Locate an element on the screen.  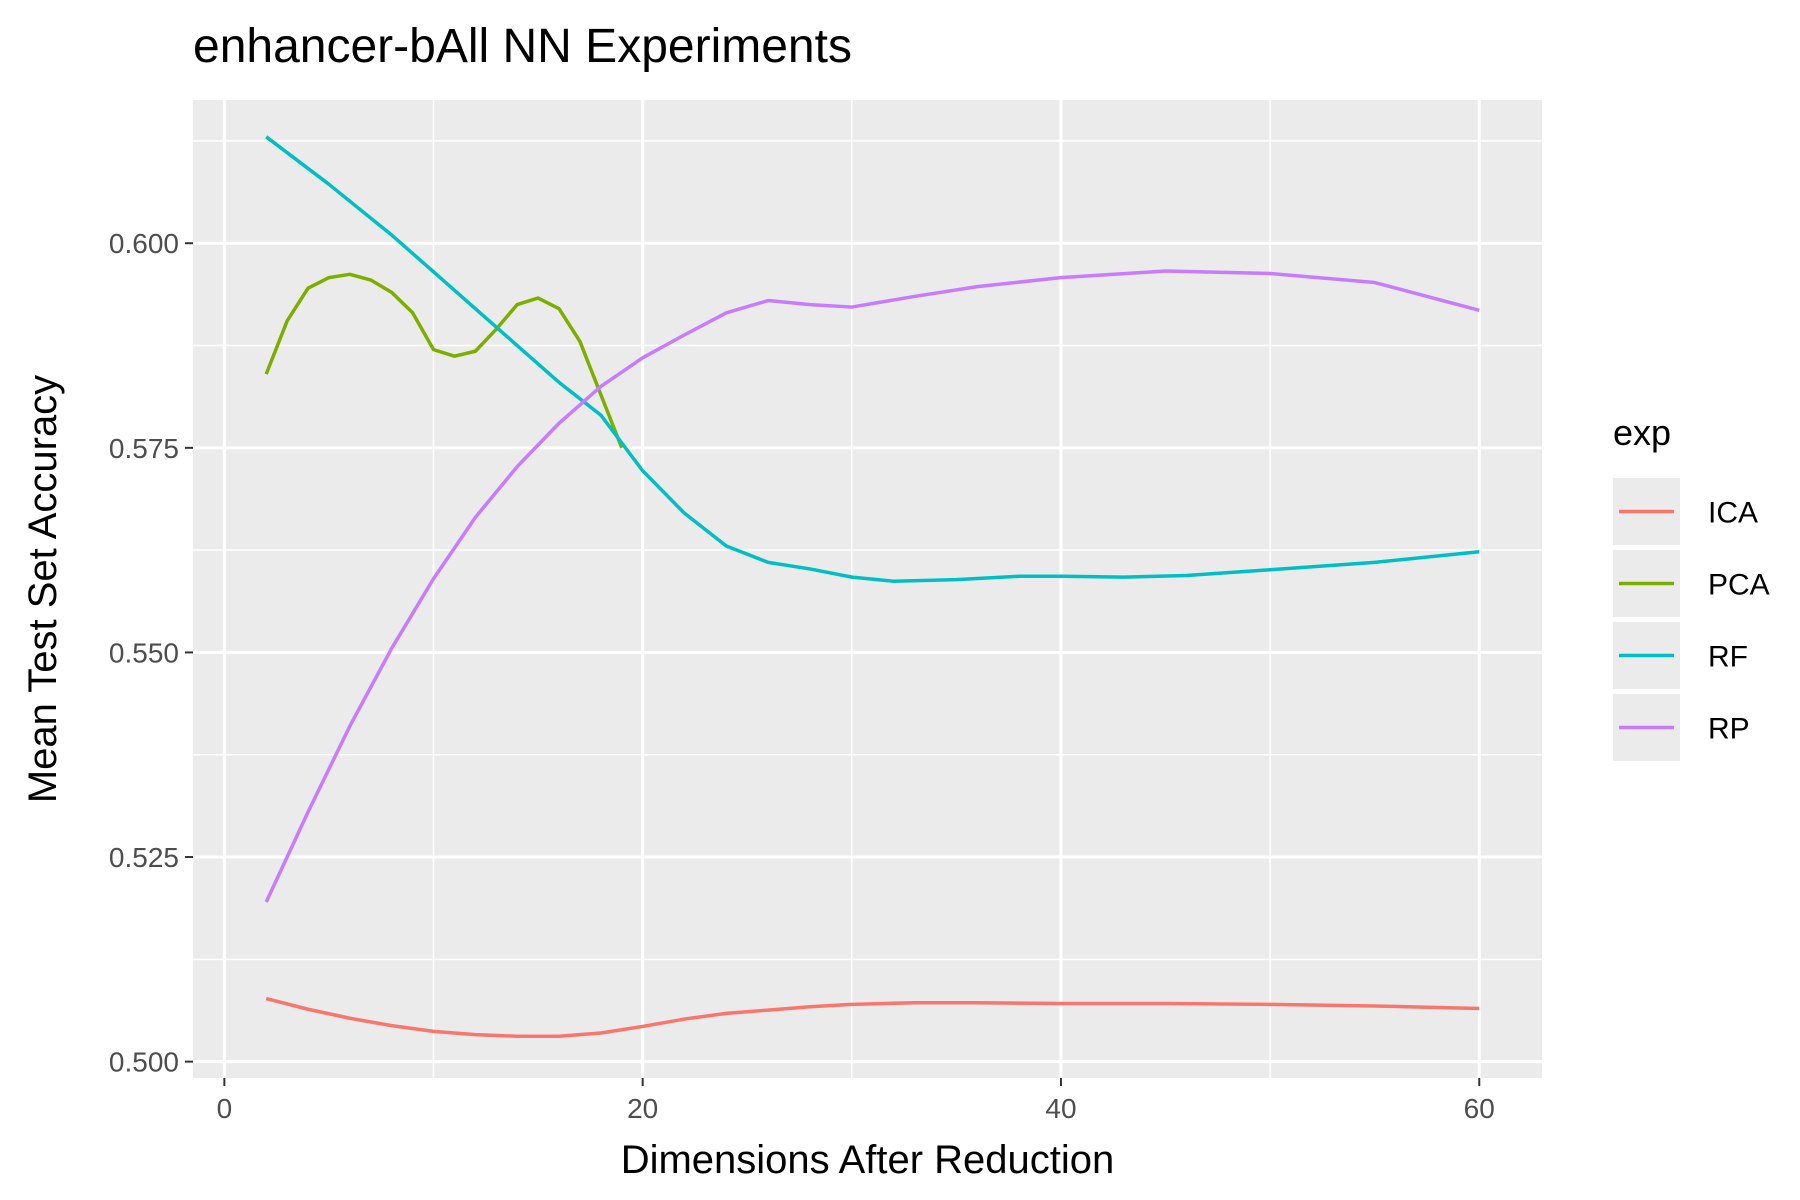
legend-item-pca: PCA is located at coordinates (1691, 583).